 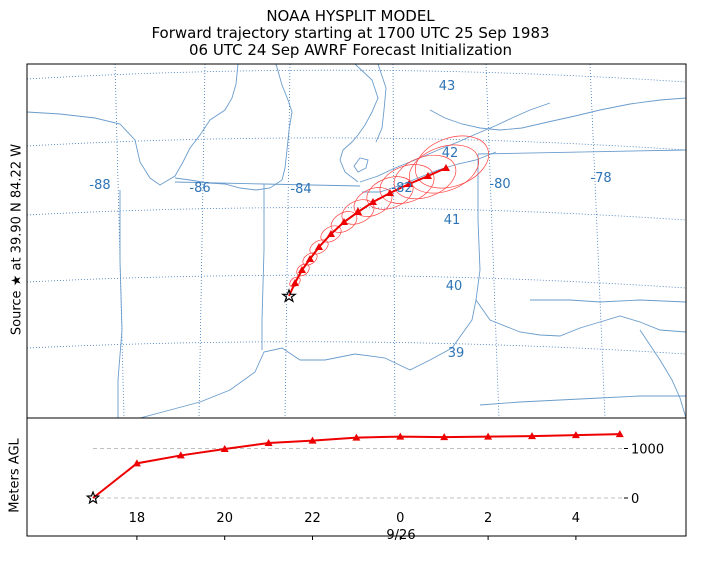 I want to click on ontario-shore, so click(x=557, y=114).